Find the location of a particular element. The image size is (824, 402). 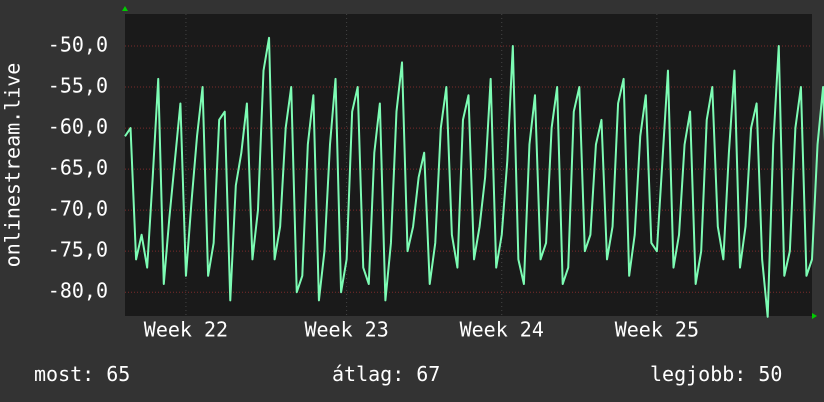

legend-entry: legjobb: 50 is located at coordinates (716, 374).